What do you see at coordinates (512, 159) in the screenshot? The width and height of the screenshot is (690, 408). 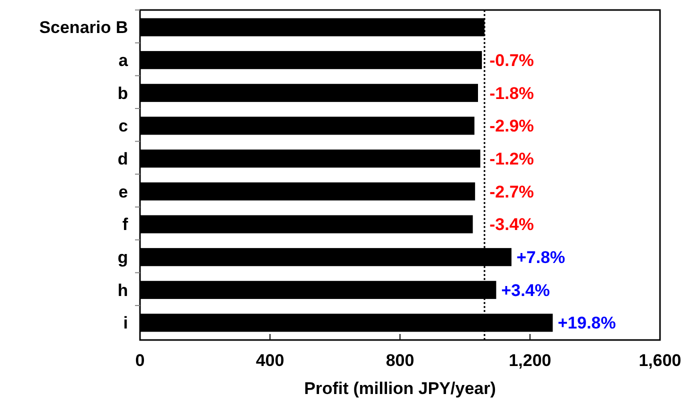 I see `annotation: -1.2%` at bounding box center [512, 159].